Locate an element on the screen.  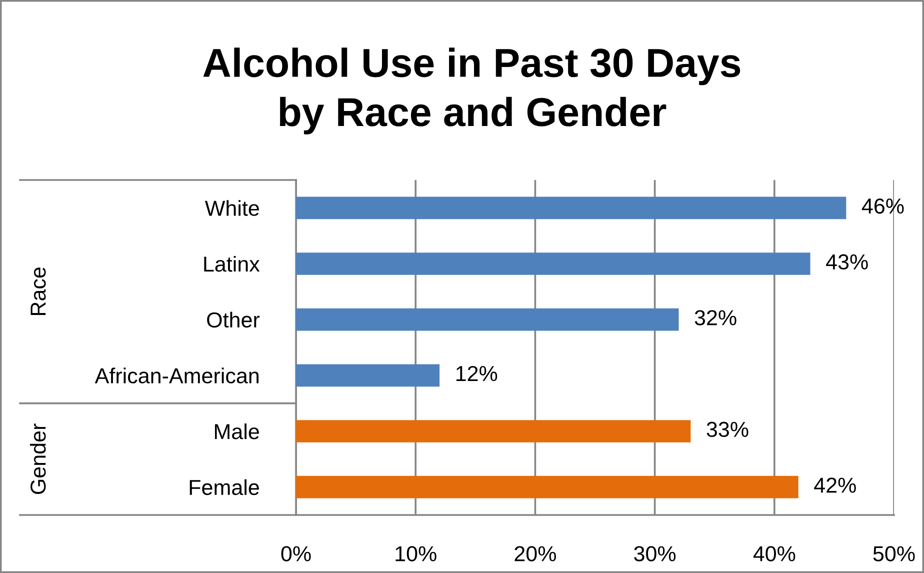
text: Gender is located at coordinates (38, 459).